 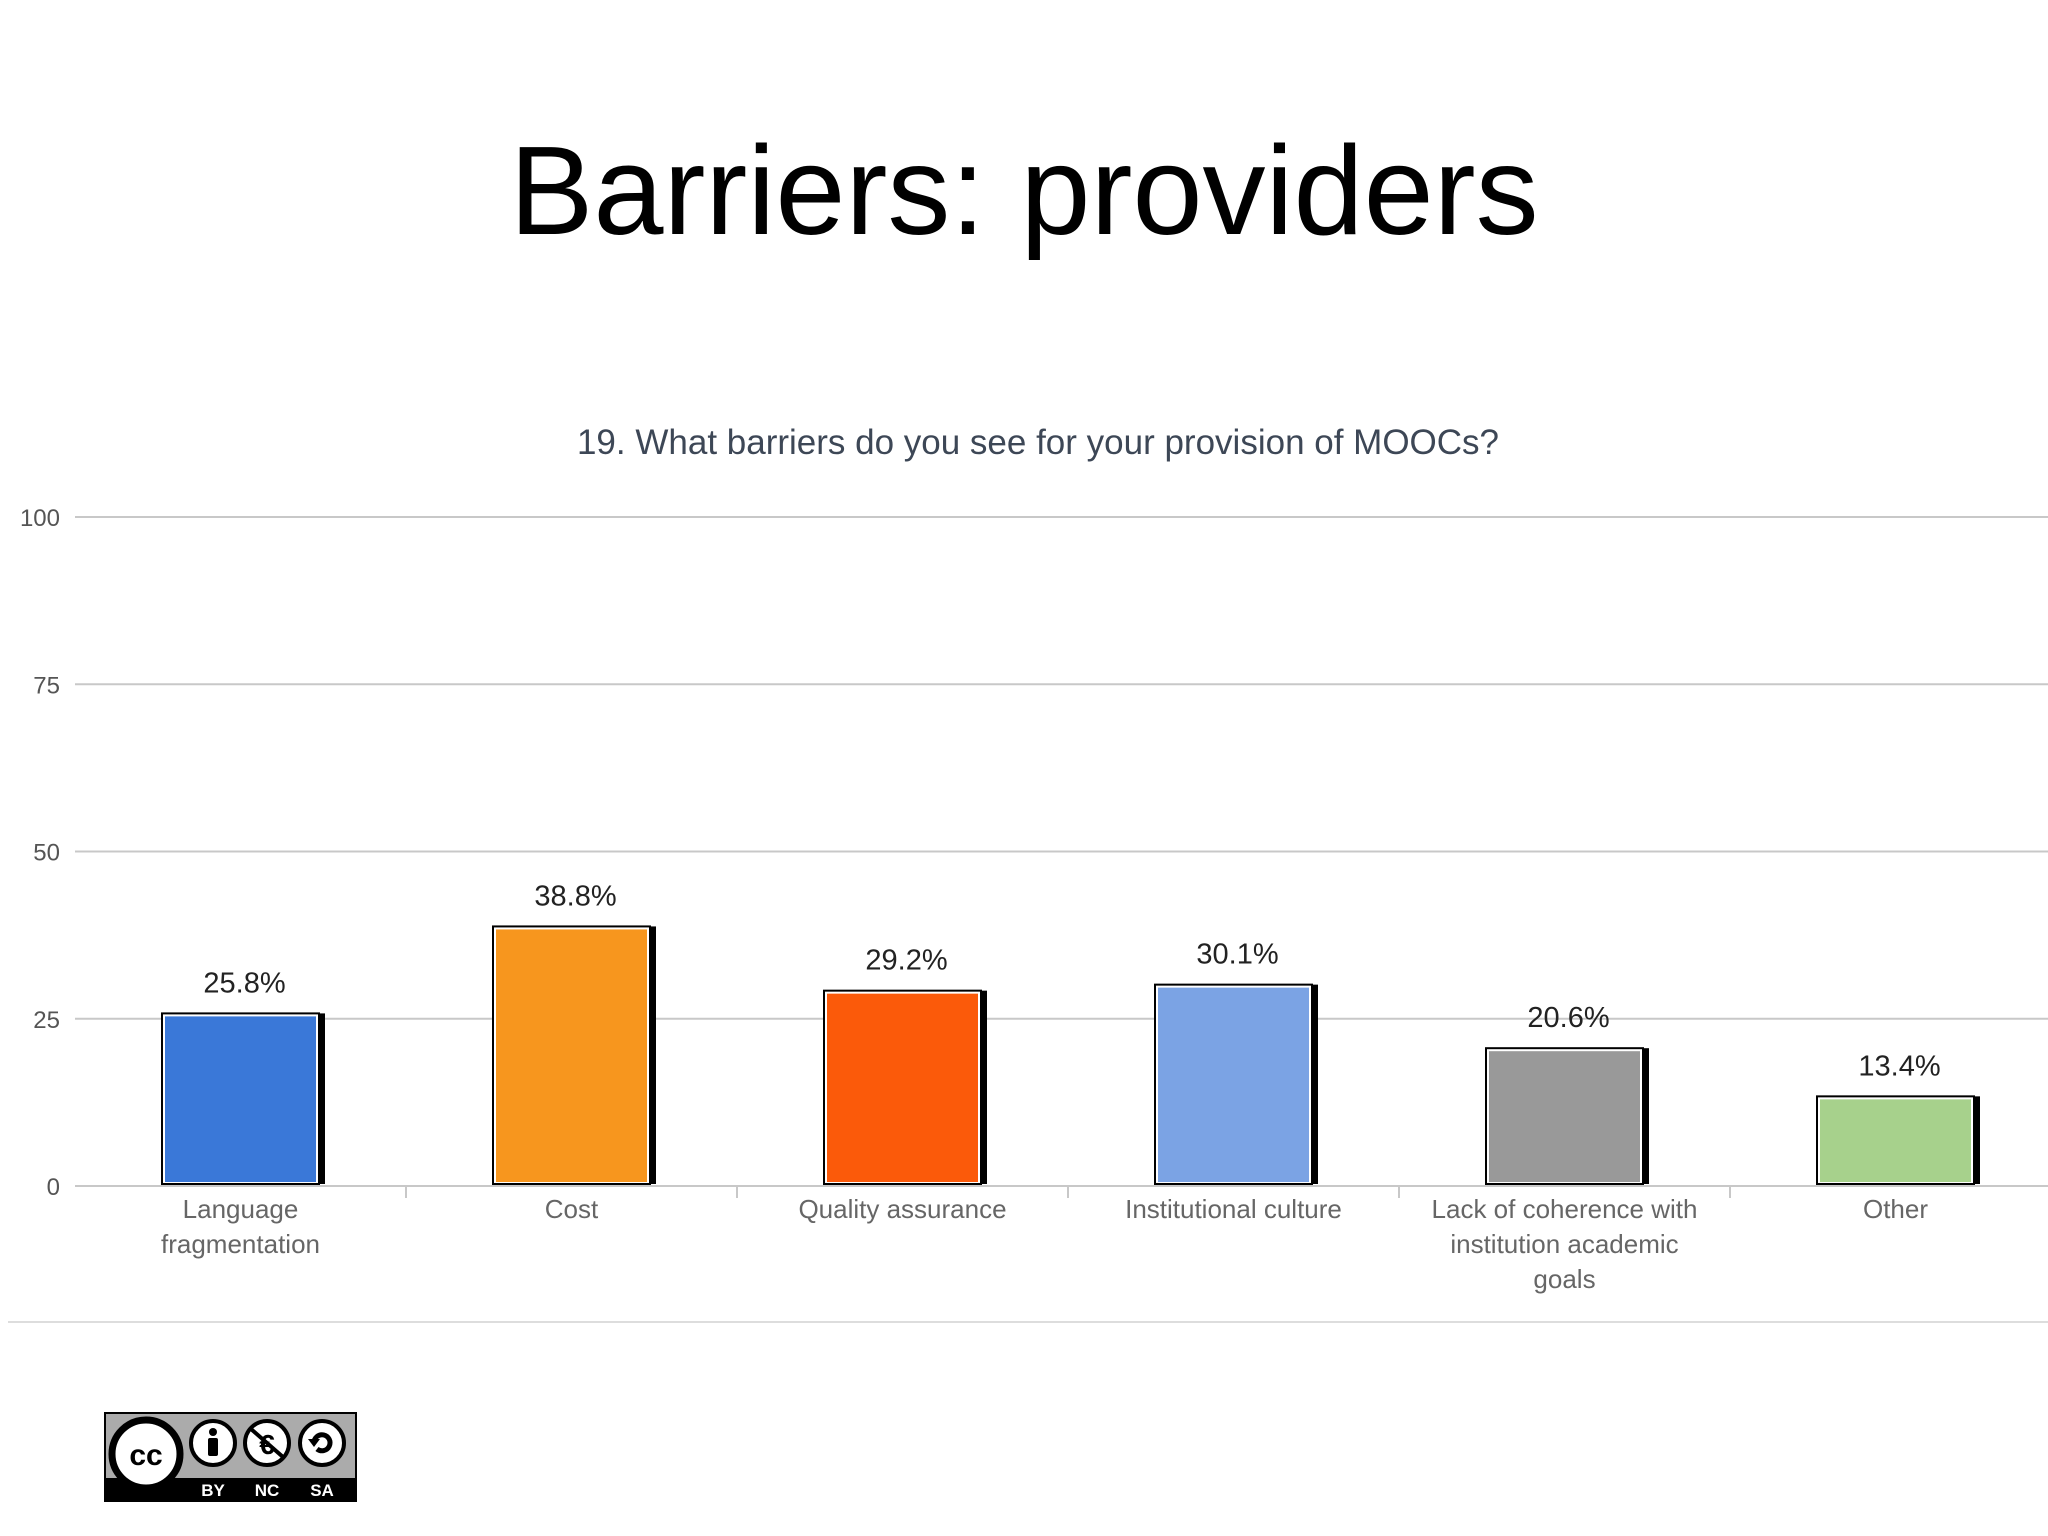 What do you see at coordinates (267, 1443) in the screenshot?
I see `noncommercial-icon: €` at bounding box center [267, 1443].